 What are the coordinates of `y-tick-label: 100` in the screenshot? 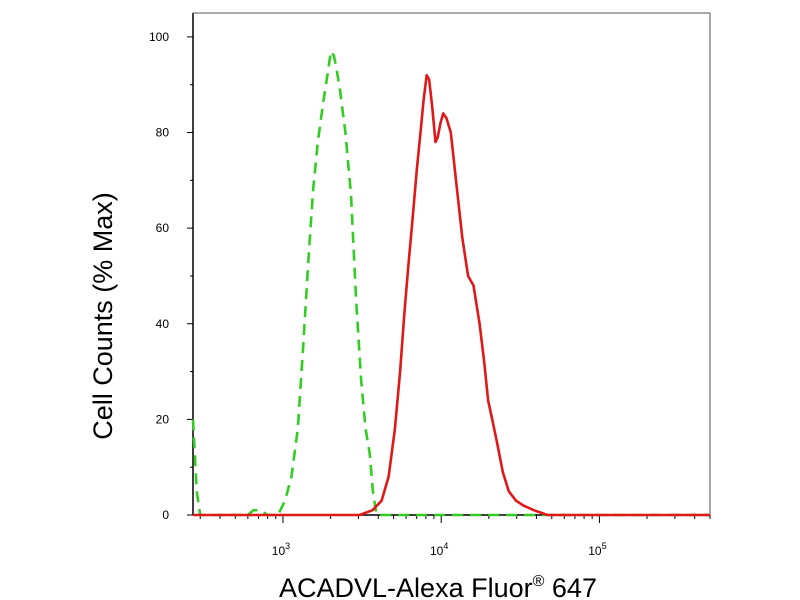 It's located at (159, 37).